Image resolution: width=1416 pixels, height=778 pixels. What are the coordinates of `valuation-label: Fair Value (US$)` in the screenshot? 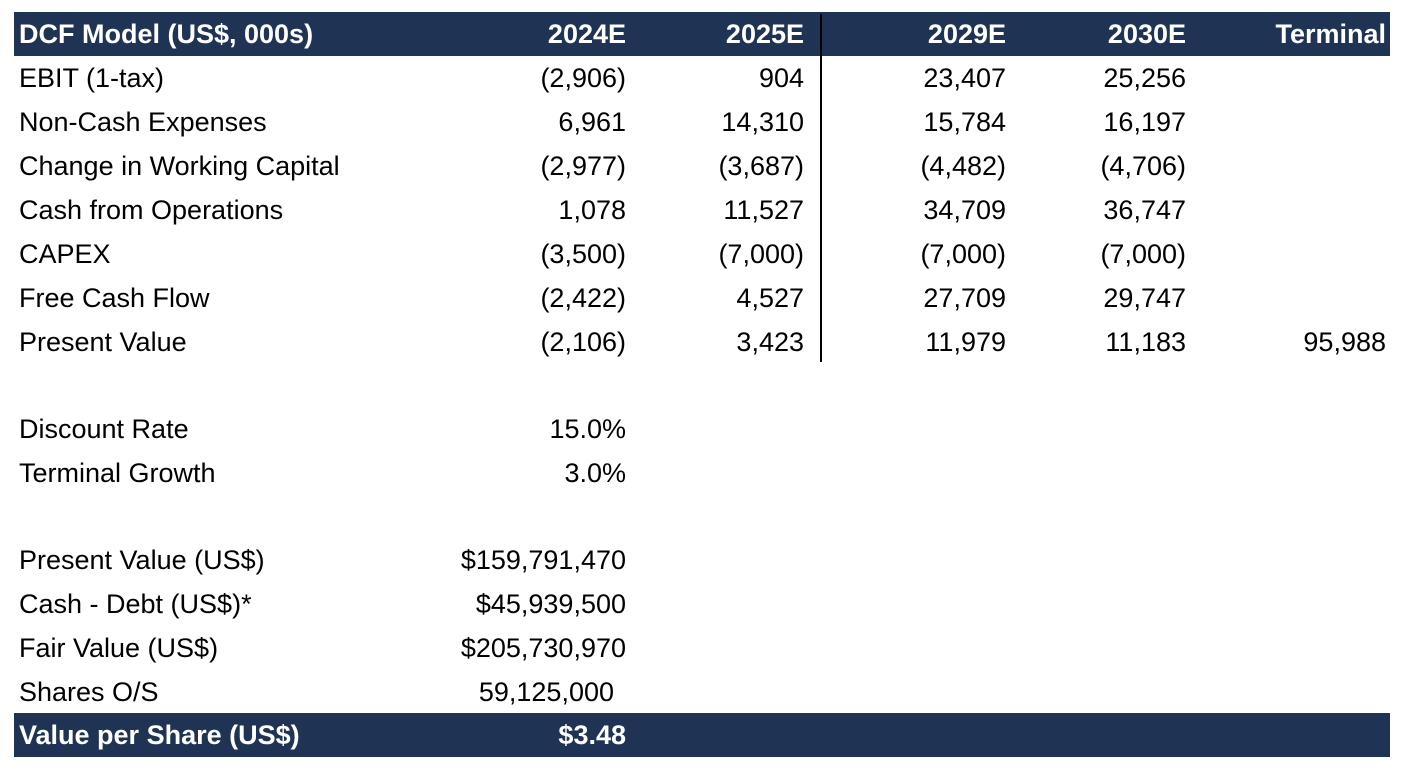 It's located at (119, 648).